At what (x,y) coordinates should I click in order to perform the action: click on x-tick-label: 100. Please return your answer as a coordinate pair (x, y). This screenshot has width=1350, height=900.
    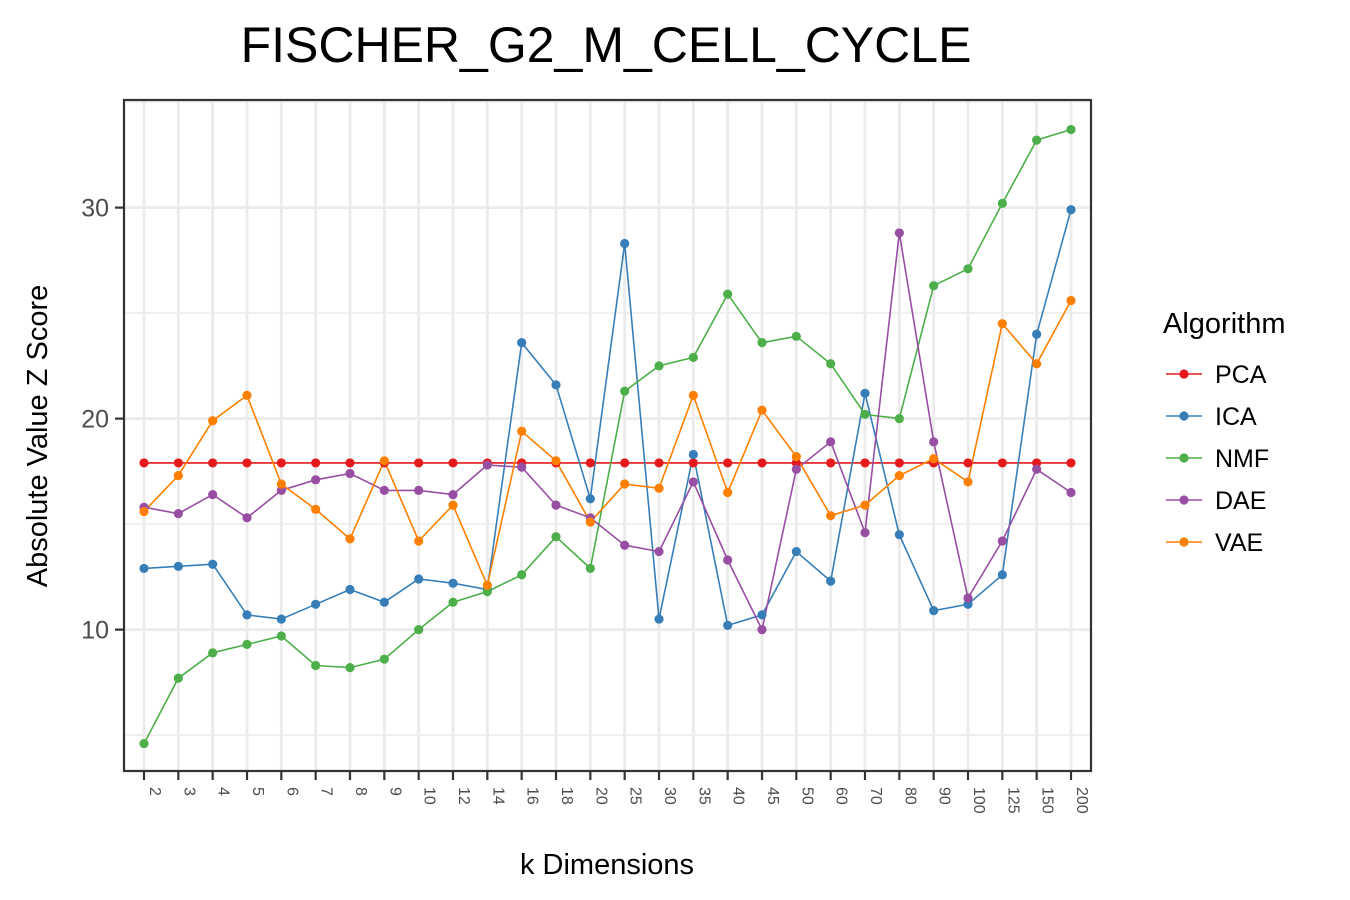
    Looking at the image, I should click on (978, 800).